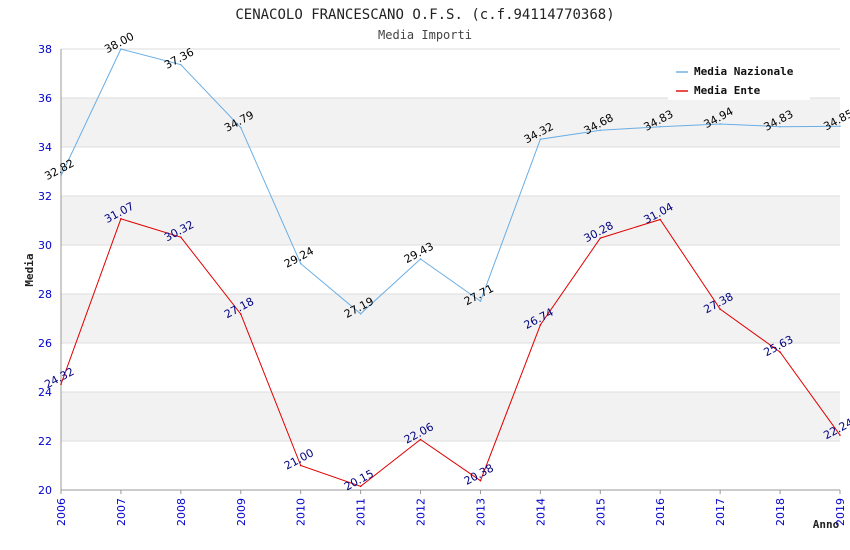  I want to click on x-tick-label: 2010, so click(301, 512).